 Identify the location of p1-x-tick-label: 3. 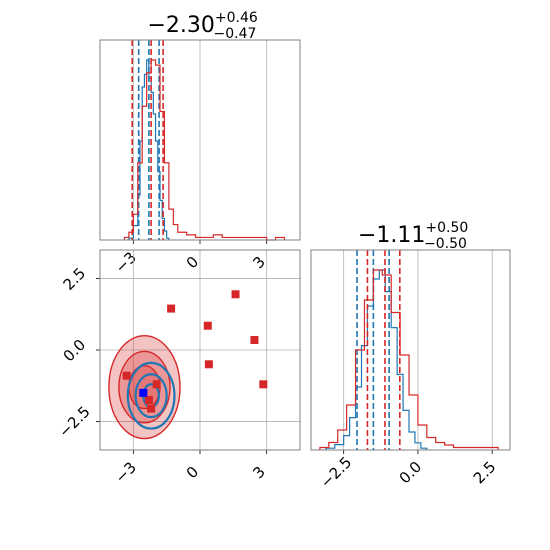
(258, 262).